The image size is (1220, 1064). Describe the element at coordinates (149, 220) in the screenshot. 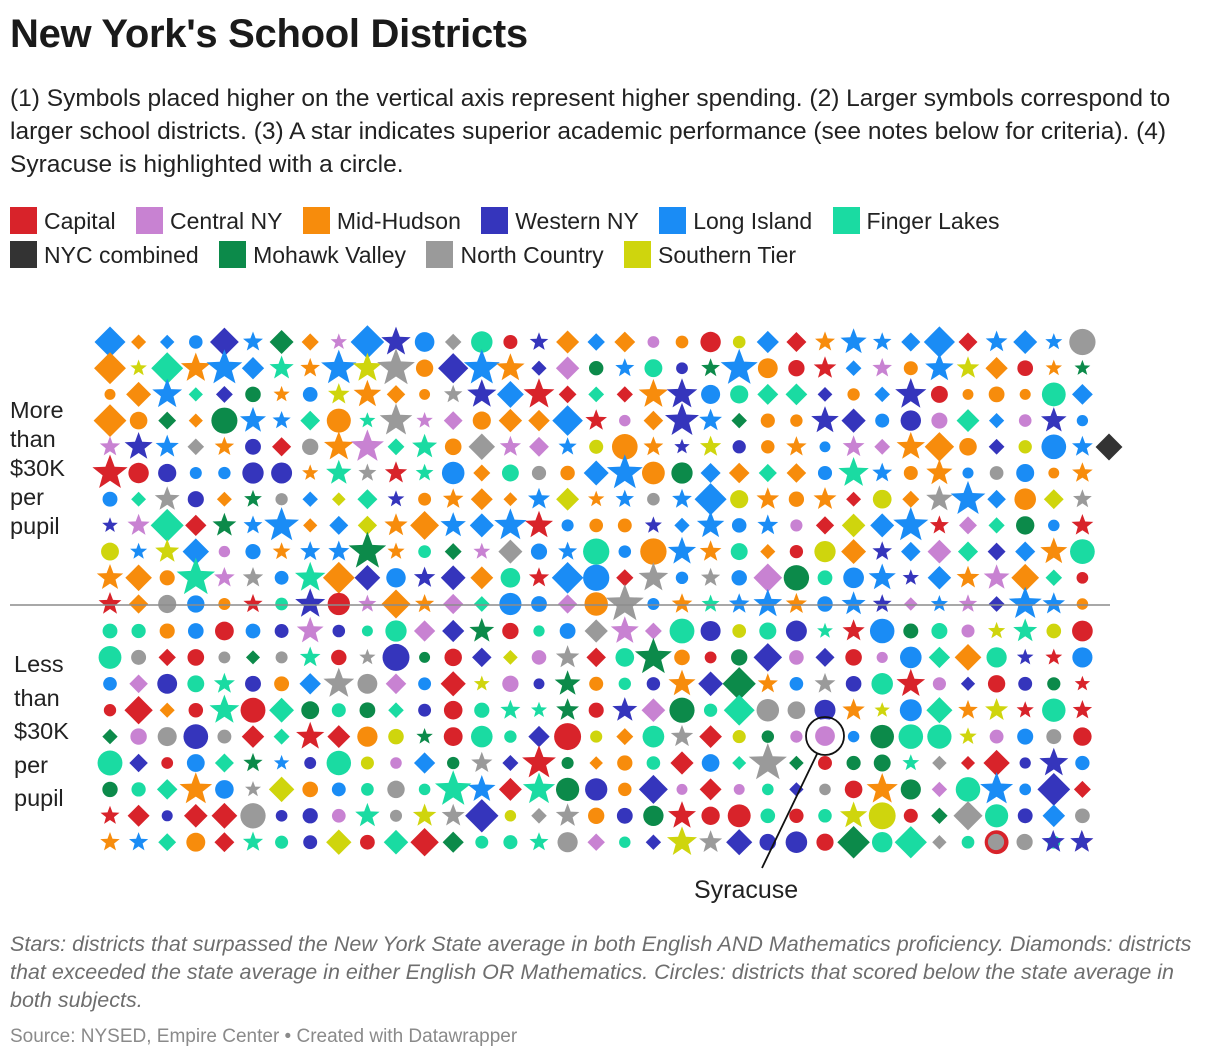

I see `legend-swatch` at that location.